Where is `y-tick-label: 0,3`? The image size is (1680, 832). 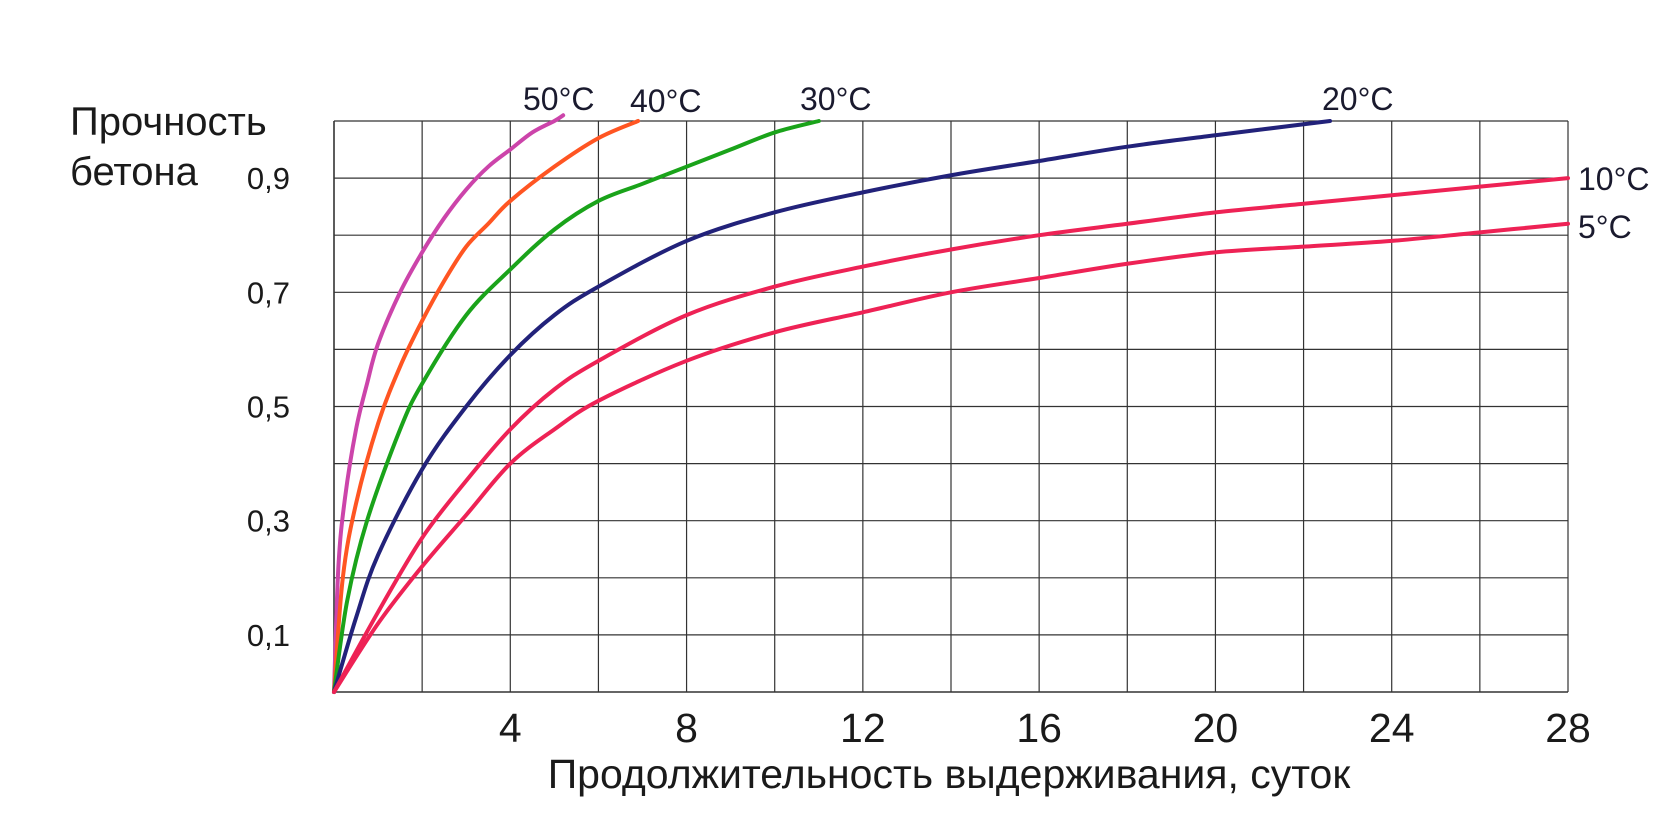 y-tick-label: 0,3 is located at coordinates (268, 521).